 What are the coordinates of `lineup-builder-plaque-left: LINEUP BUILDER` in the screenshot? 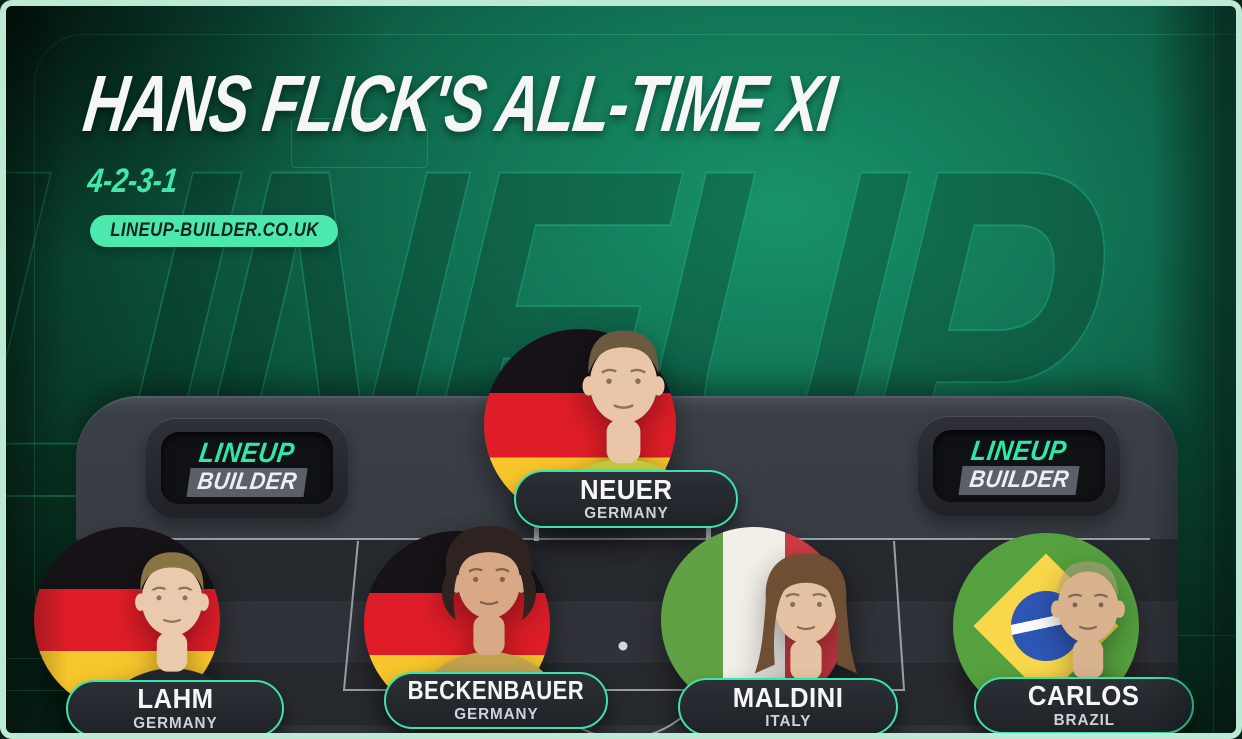 It's located at (247, 468).